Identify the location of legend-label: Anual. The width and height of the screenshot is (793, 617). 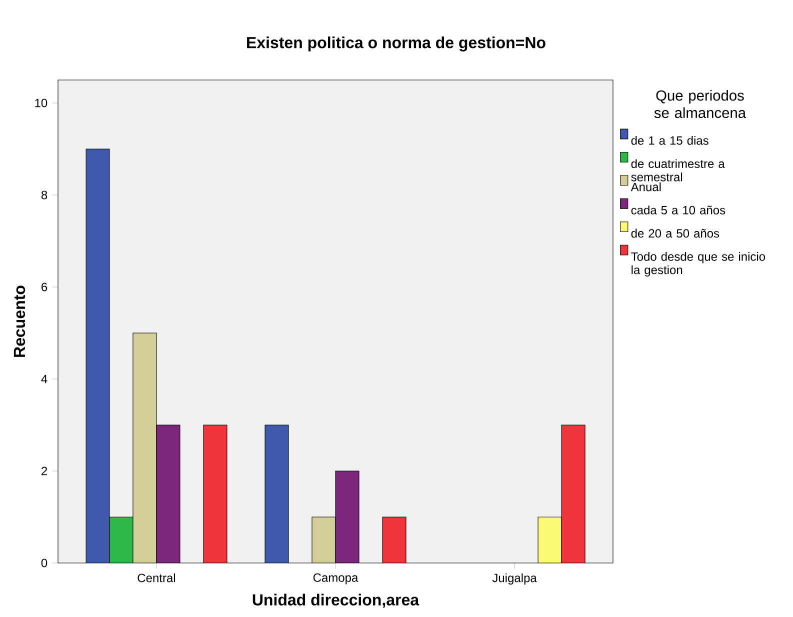
(645, 187).